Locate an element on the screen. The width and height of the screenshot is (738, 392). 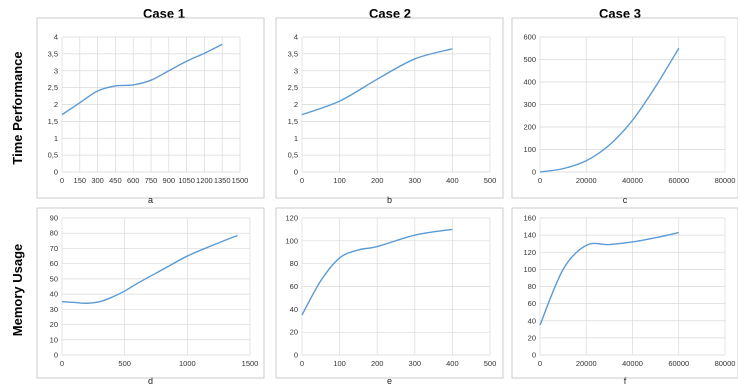
x-tick-label: 1350 is located at coordinates (222, 180).